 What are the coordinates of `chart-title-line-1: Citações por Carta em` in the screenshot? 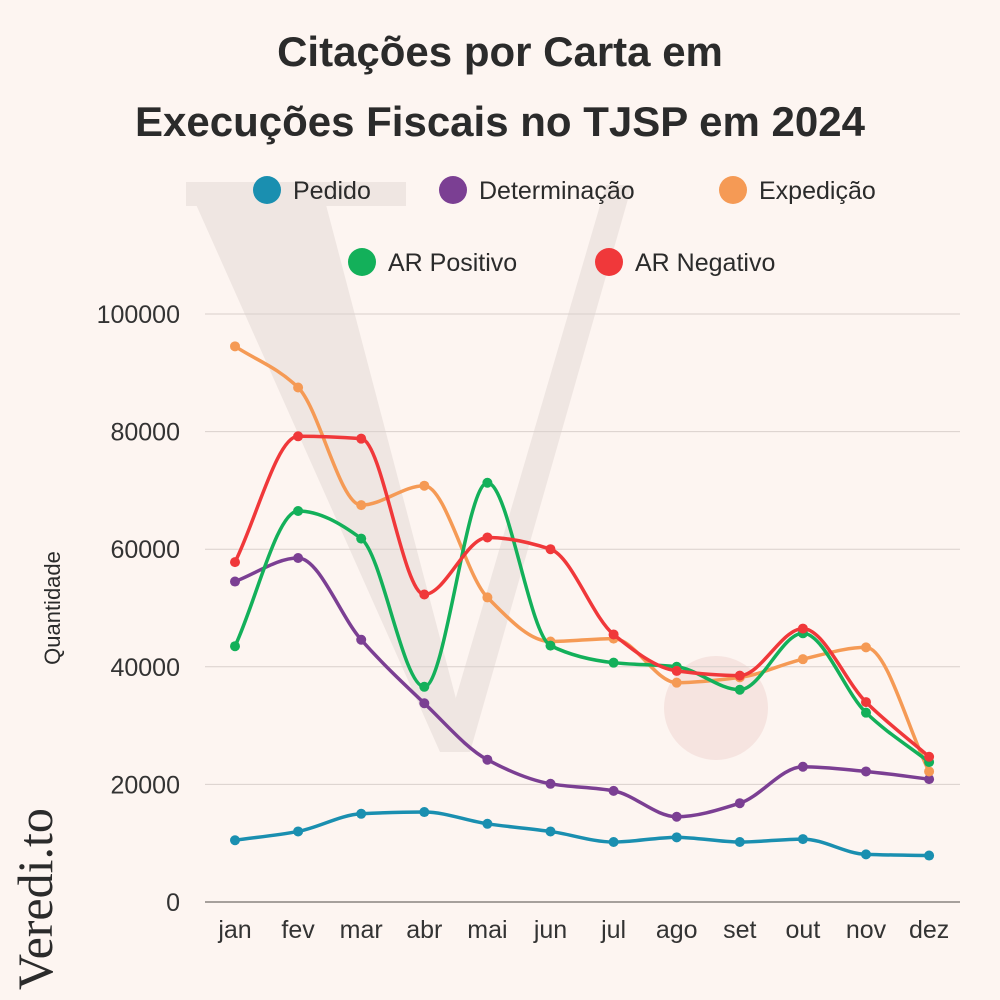 It's located at (500, 51).